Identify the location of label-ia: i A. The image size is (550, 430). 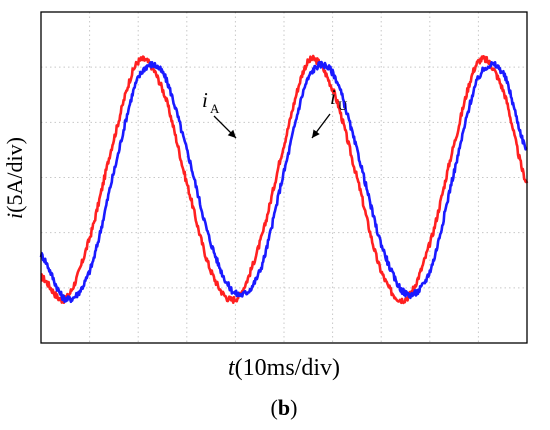
(211, 102).